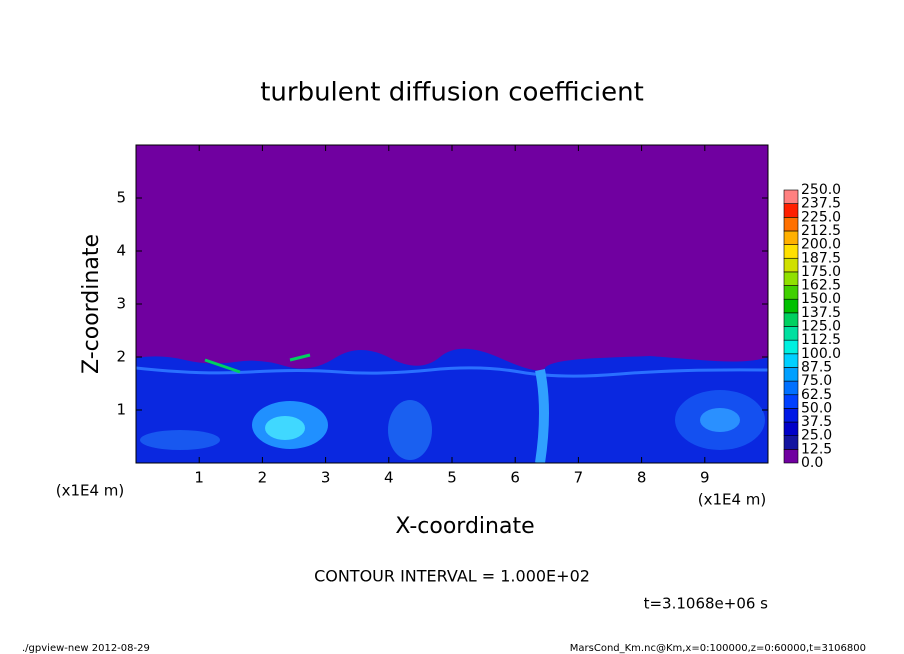 The height and width of the screenshot is (654, 904). What do you see at coordinates (706, 604) in the screenshot?
I see `time-label: t=3.1068e+06 s` at bounding box center [706, 604].